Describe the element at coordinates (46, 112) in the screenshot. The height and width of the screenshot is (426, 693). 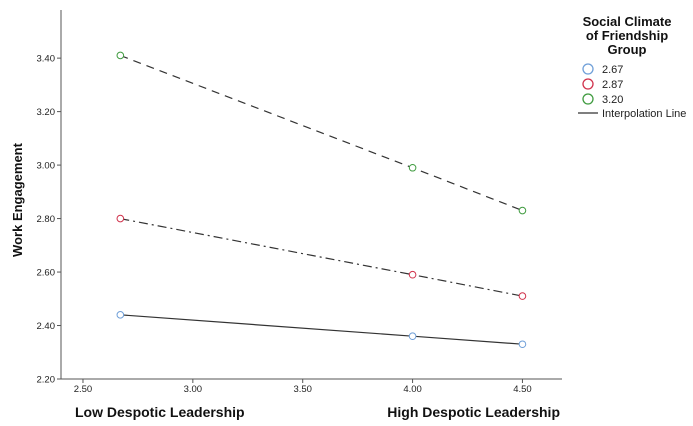
I see `y-tick-label: 3.20` at that location.